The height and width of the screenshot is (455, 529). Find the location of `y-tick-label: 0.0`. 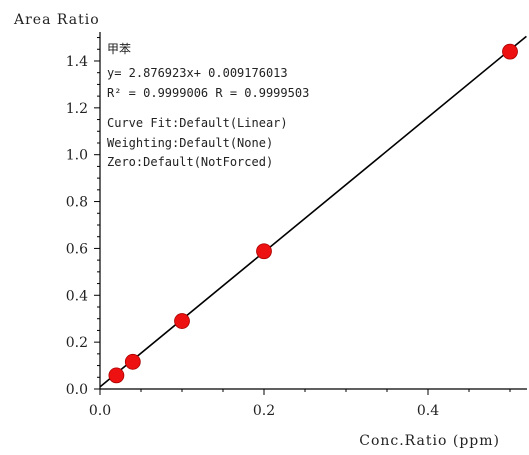

y-tick-label: 0.0 is located at coordinates (77, 390).